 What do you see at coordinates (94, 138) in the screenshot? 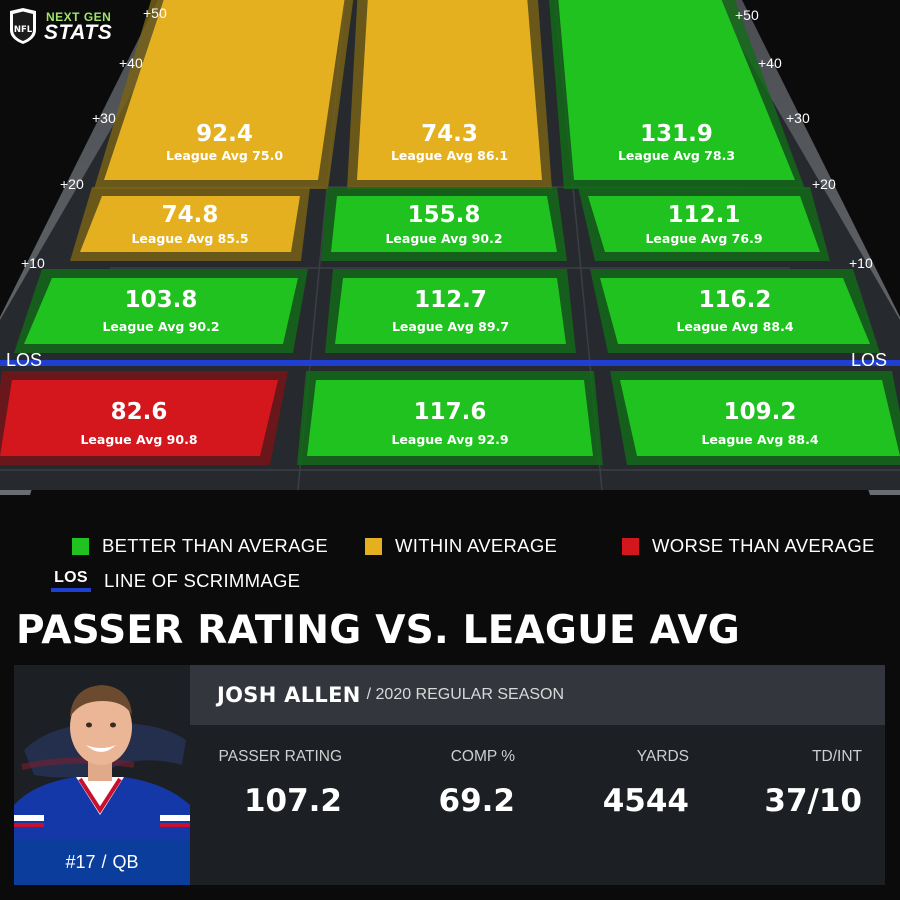
I see `yard-markers-left: +50 +40 +30 +20 +10` at bounding box center [94, 138].